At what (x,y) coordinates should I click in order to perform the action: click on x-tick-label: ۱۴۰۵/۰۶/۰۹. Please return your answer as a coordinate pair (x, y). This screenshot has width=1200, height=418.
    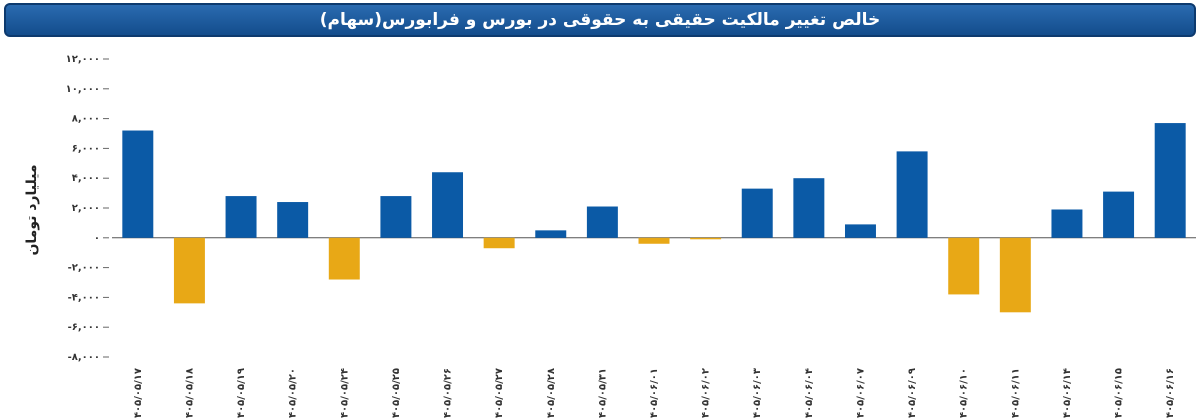
    Looking at the image, I should click on (912, 393).